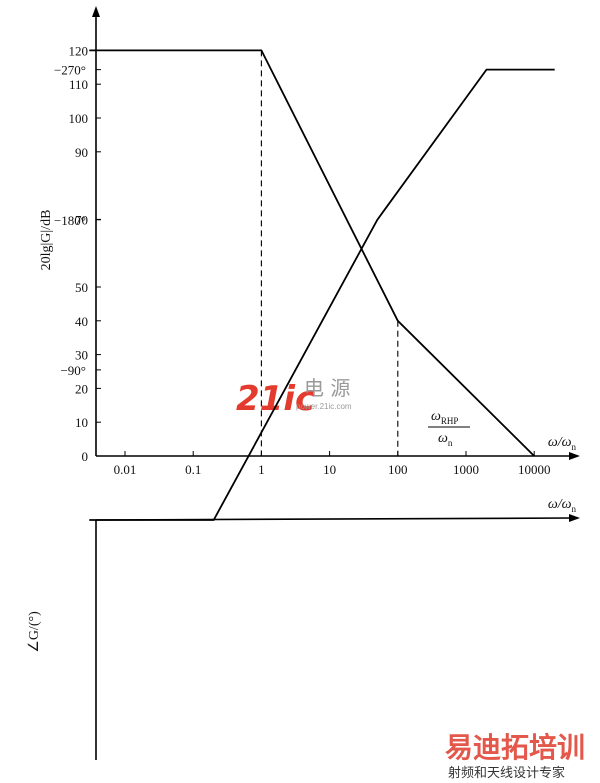 Image resolution: width=600 pixels, height=783 pixels. I want to click on y-tick-label: 70, so click(81, 219).